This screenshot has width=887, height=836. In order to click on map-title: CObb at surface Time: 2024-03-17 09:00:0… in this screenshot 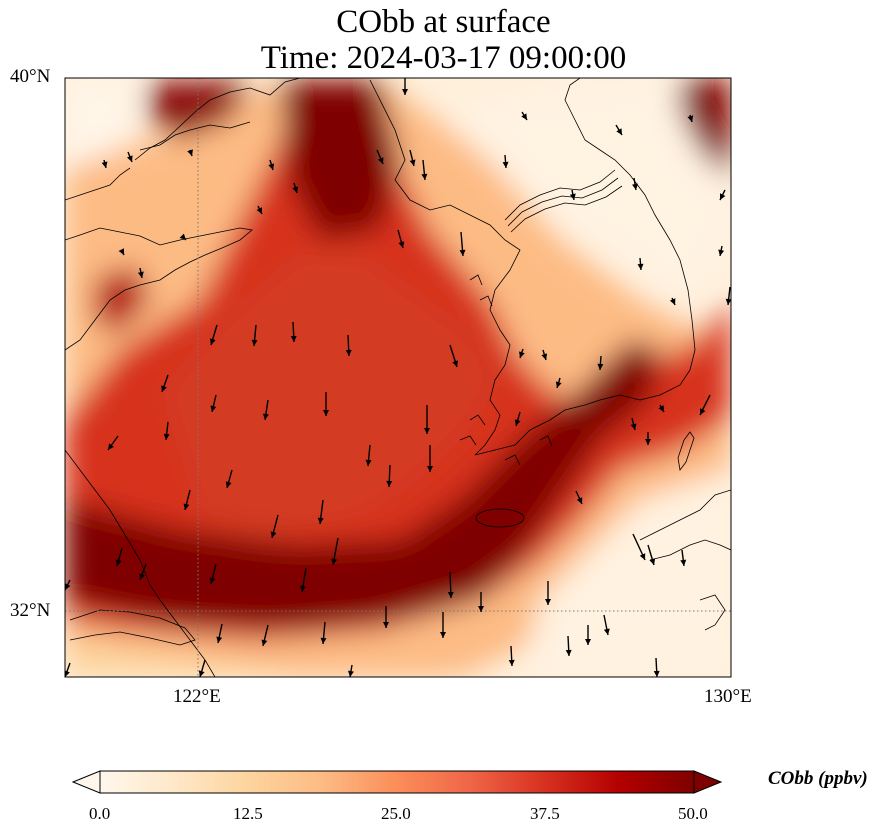, I will do `click(443, 40)`.